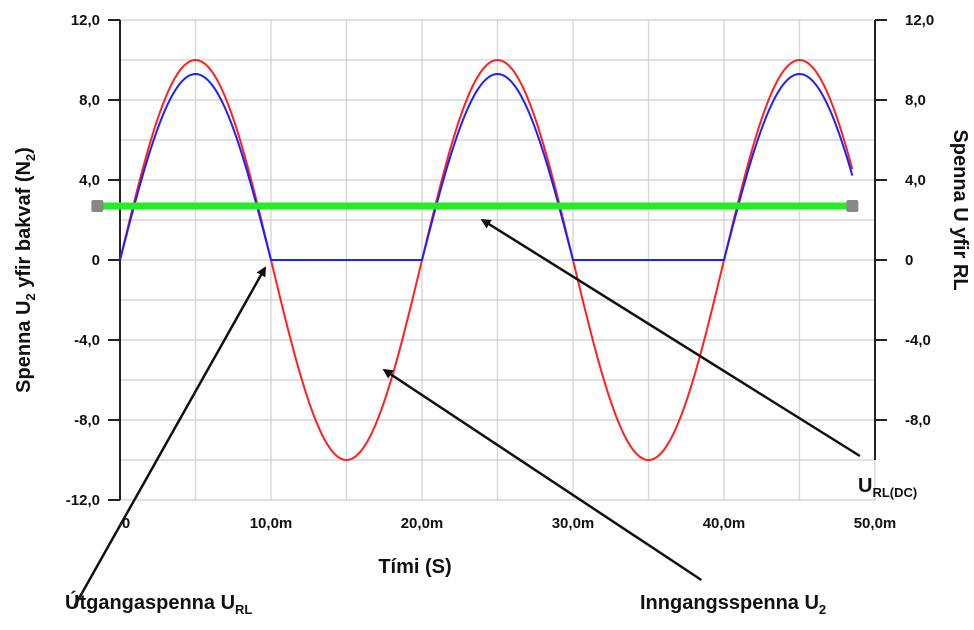  I want to click on x-tick-label: 50,0m, so click(875, 523).